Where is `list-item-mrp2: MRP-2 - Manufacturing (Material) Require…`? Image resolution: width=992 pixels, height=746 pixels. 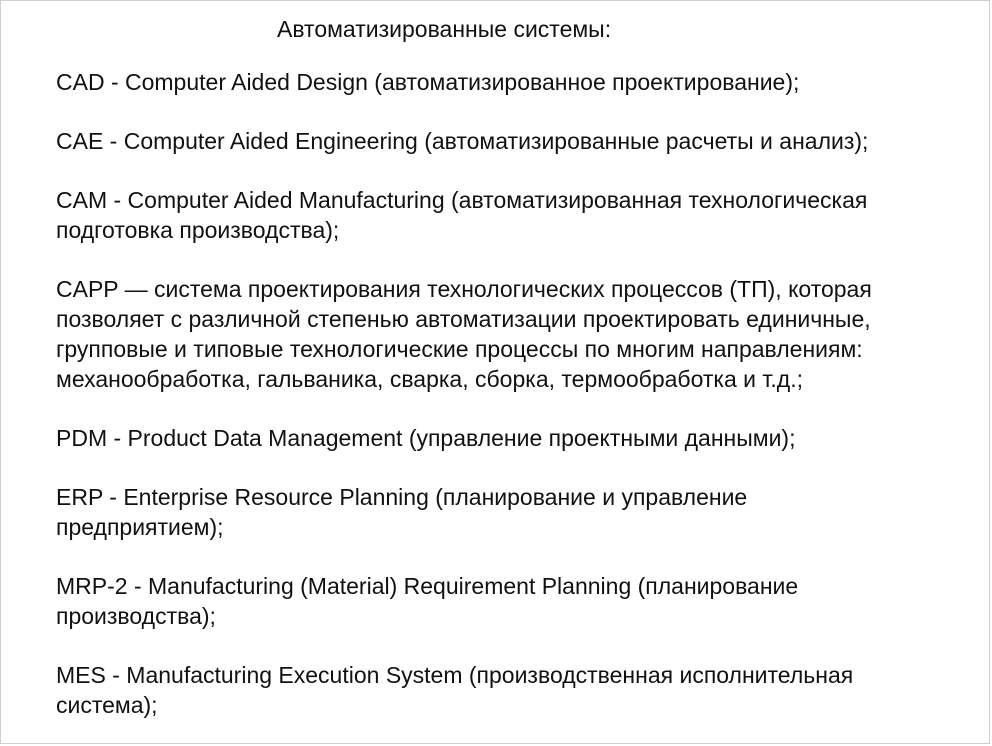 list-item-mrp2: MRP-2 - Manufacturing (Material) Require… is located at coordinates (427, 601).